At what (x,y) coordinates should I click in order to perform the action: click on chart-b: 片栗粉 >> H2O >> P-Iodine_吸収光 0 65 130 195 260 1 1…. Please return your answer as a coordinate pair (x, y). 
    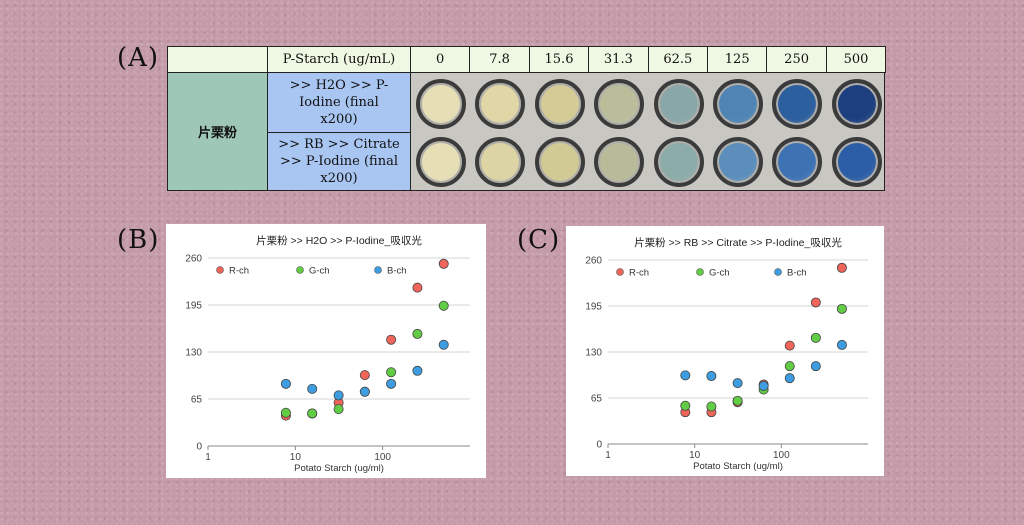
    Looking at the image, I should click on (327, 354).